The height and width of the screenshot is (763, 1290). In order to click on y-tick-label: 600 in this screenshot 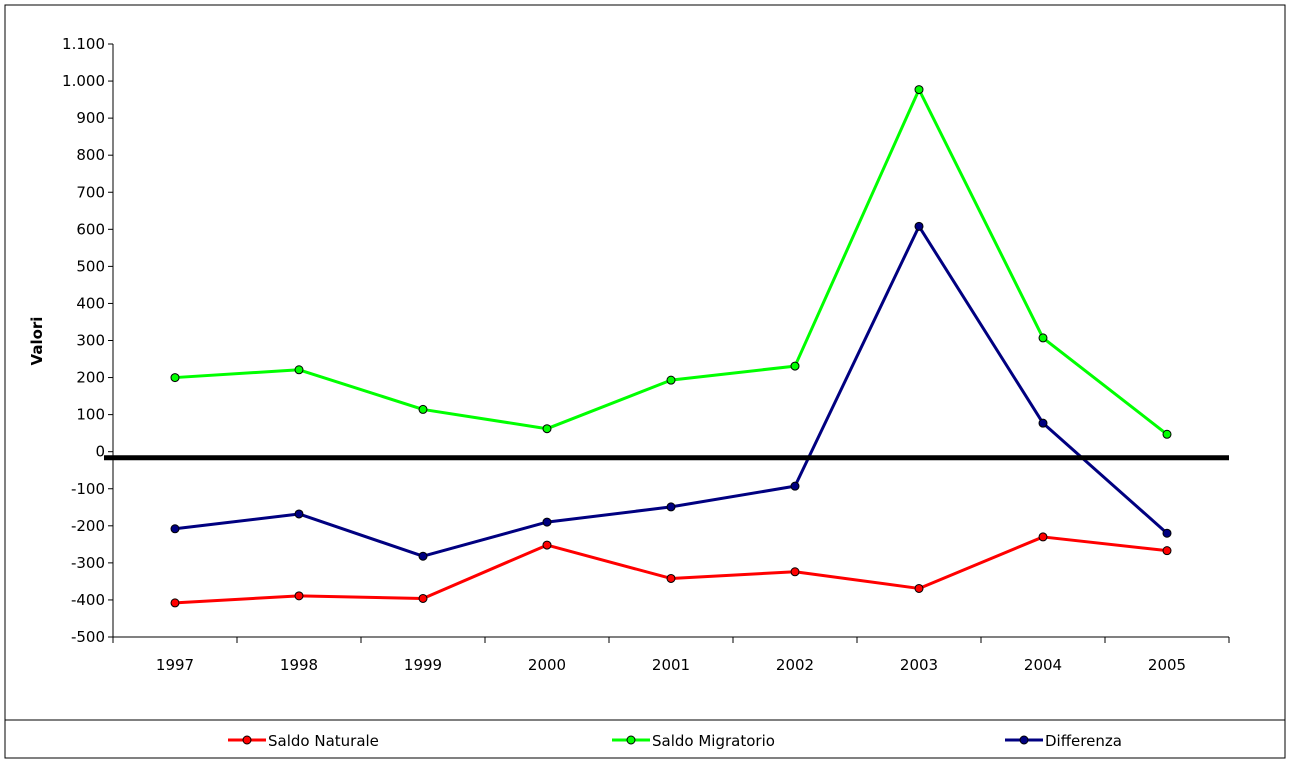, I will do `click(90, 229)`.